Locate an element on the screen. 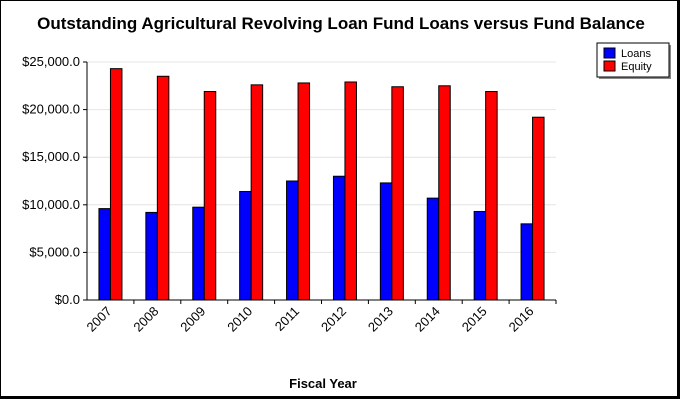 This screenshot has width=680, height=399. bar-loans-2016 is located at coordinates (527, 262).